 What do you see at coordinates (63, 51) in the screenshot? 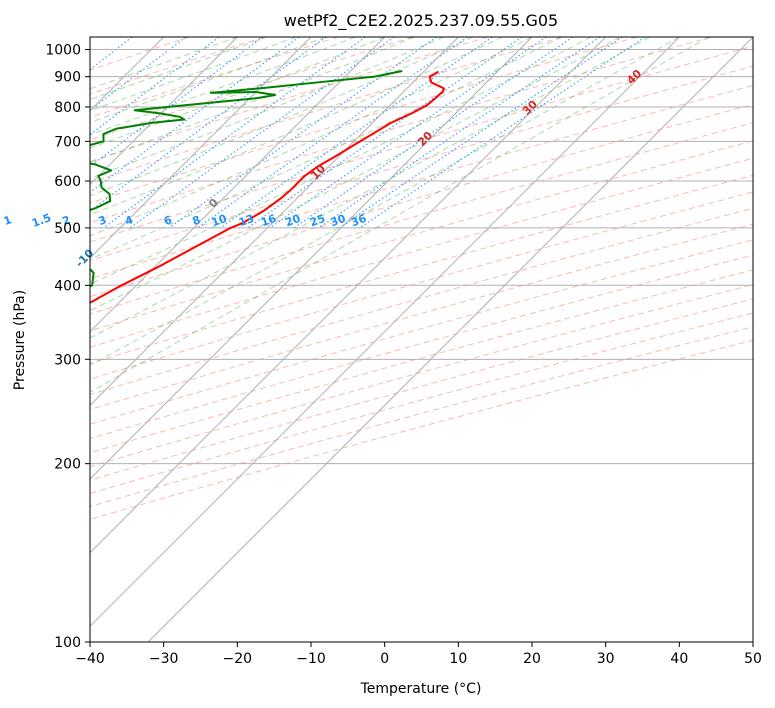
I see `y-tick-label: 1000` at bounding box center [63, 51].